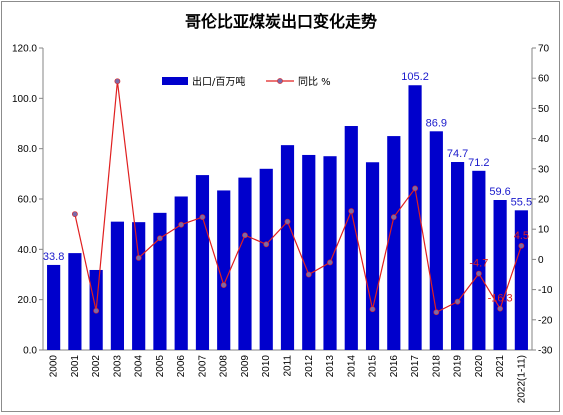 This screenshot has width=563, height=415. I want to click on legend-bar-swatch, so click(175, 81).